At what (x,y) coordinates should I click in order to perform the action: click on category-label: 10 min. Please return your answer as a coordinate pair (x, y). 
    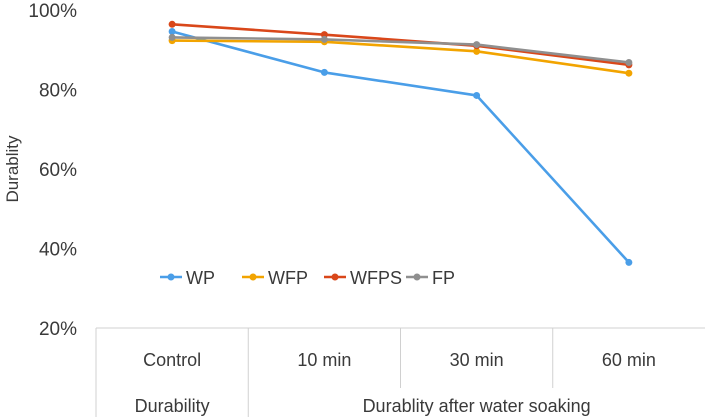
    Looking at the image, I should click on (324, 360).